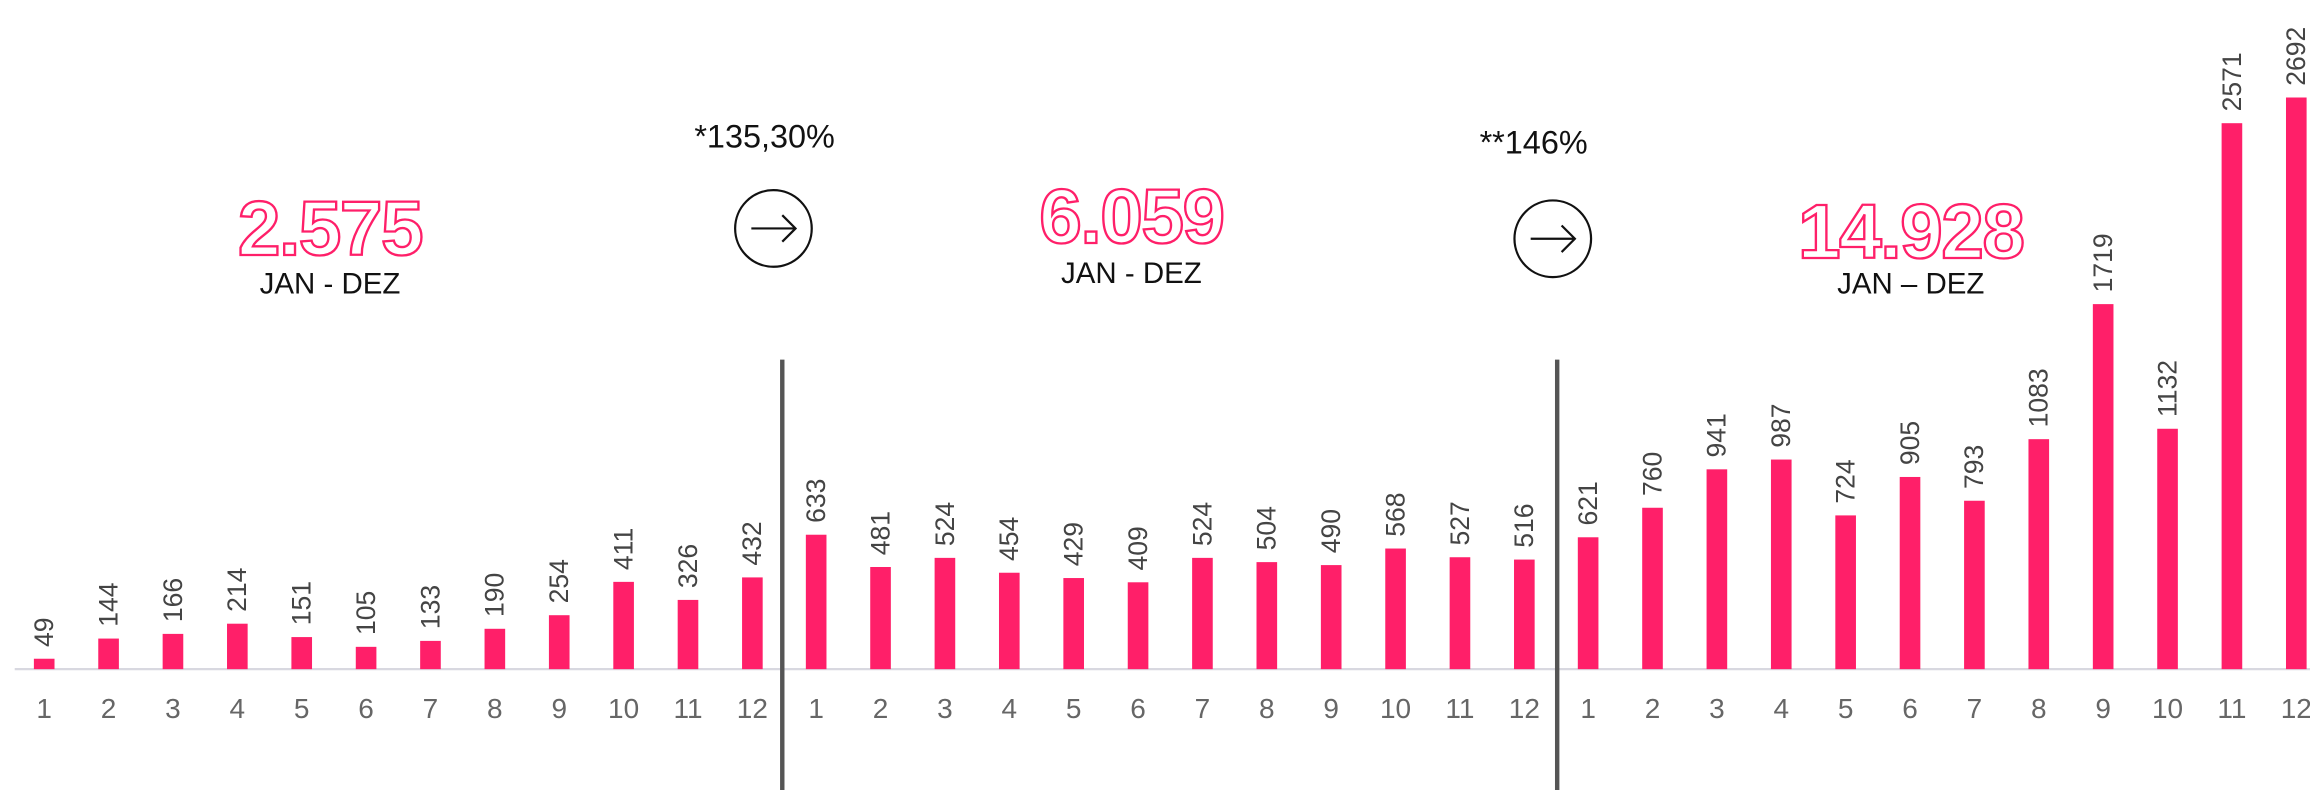 Image resolution: width=2310 pixels, height=790 pixels. Describe the element at coordinates (1910, 283) in the screenshot. I see `period-label: JAN – DEZ` at that location.